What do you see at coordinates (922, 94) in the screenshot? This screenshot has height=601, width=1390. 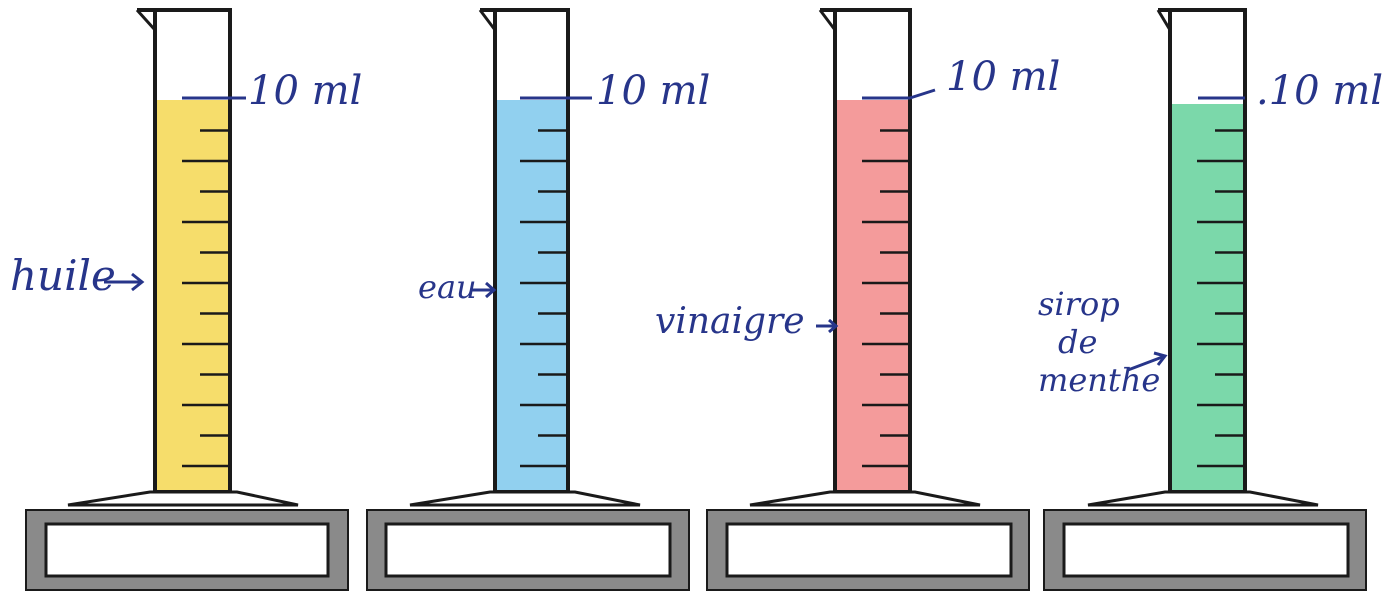 I see `volume-leader-vinaigre` at bounding box center [922, 94].